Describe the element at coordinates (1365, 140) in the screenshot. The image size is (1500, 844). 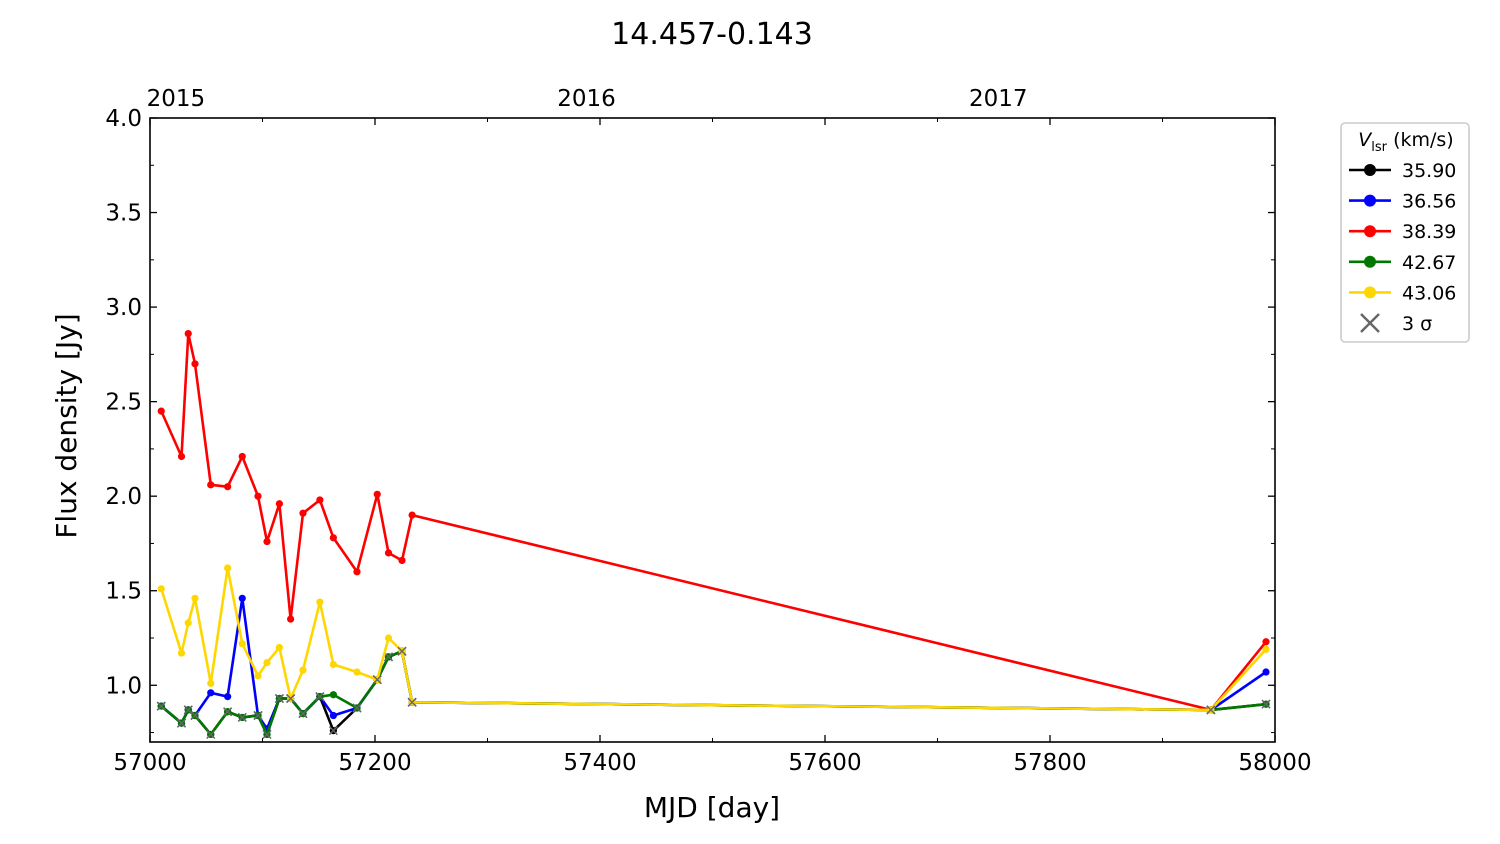
I see `legend-title-symbol: V` at that location.